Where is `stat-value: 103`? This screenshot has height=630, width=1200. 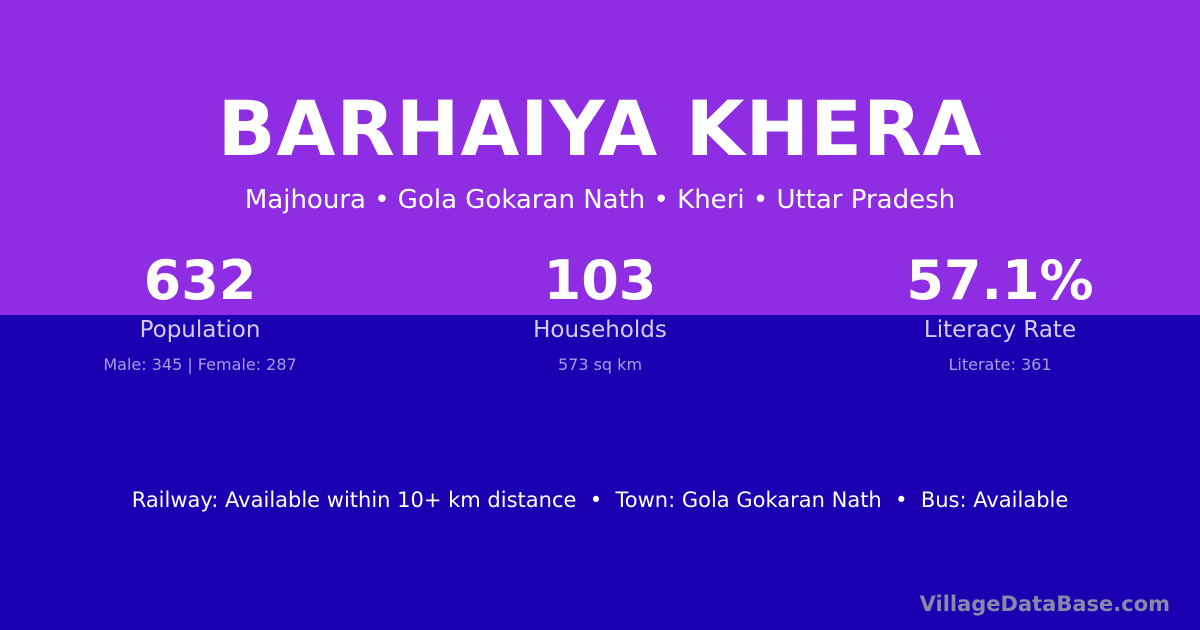
stat-value: 103 is located at coordinates (600, 280).